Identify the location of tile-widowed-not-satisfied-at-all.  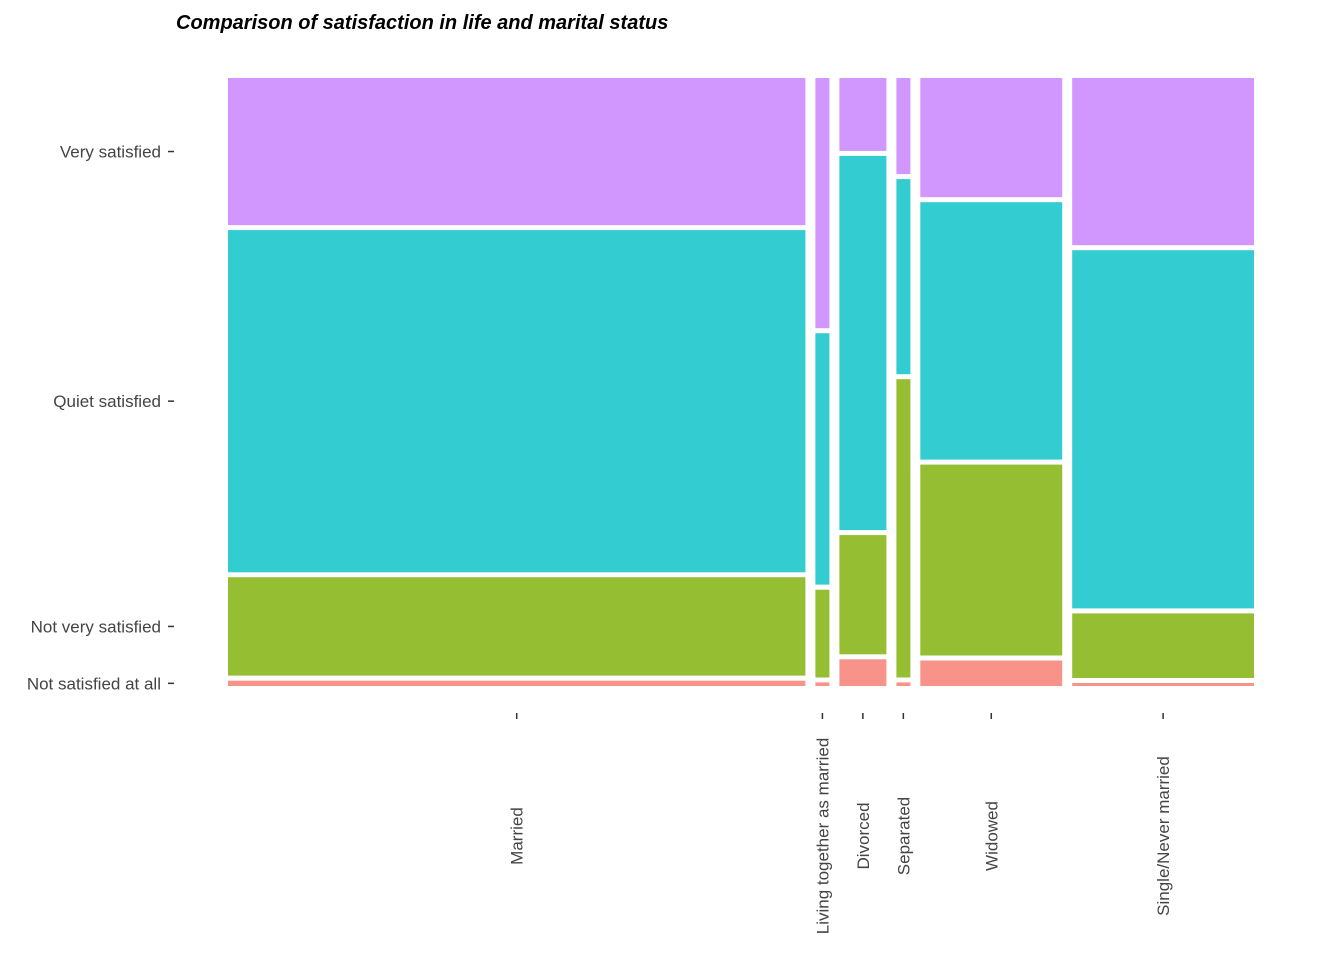
(991, 673).